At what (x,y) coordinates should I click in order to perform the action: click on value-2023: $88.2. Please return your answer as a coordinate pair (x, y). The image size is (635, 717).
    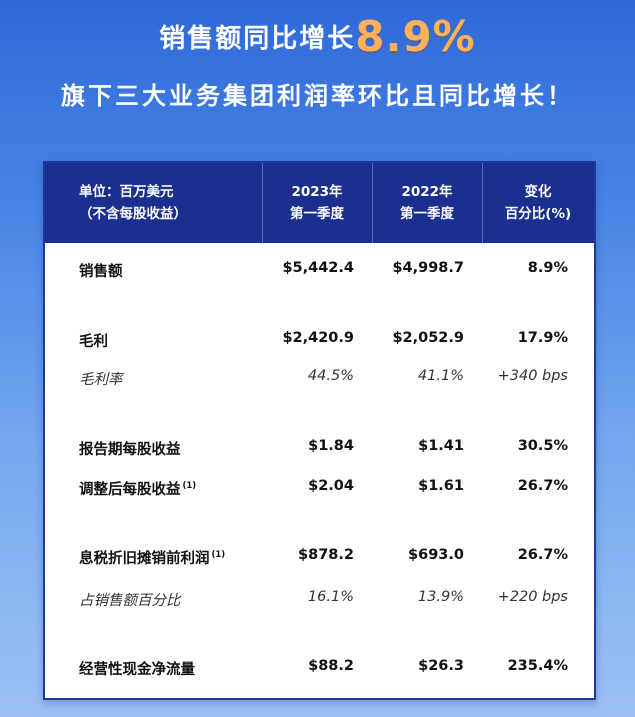
    Looking at the image, I should click on (331, 666).